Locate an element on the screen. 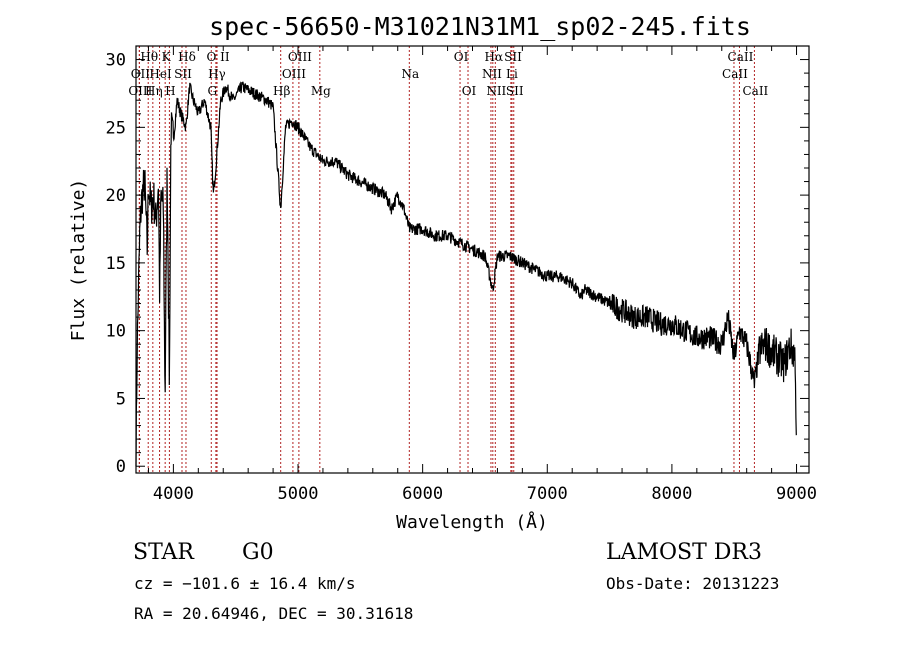 This screenshot has width=900, height=649. line-label-11: SII is located at coordinates (183, 74).